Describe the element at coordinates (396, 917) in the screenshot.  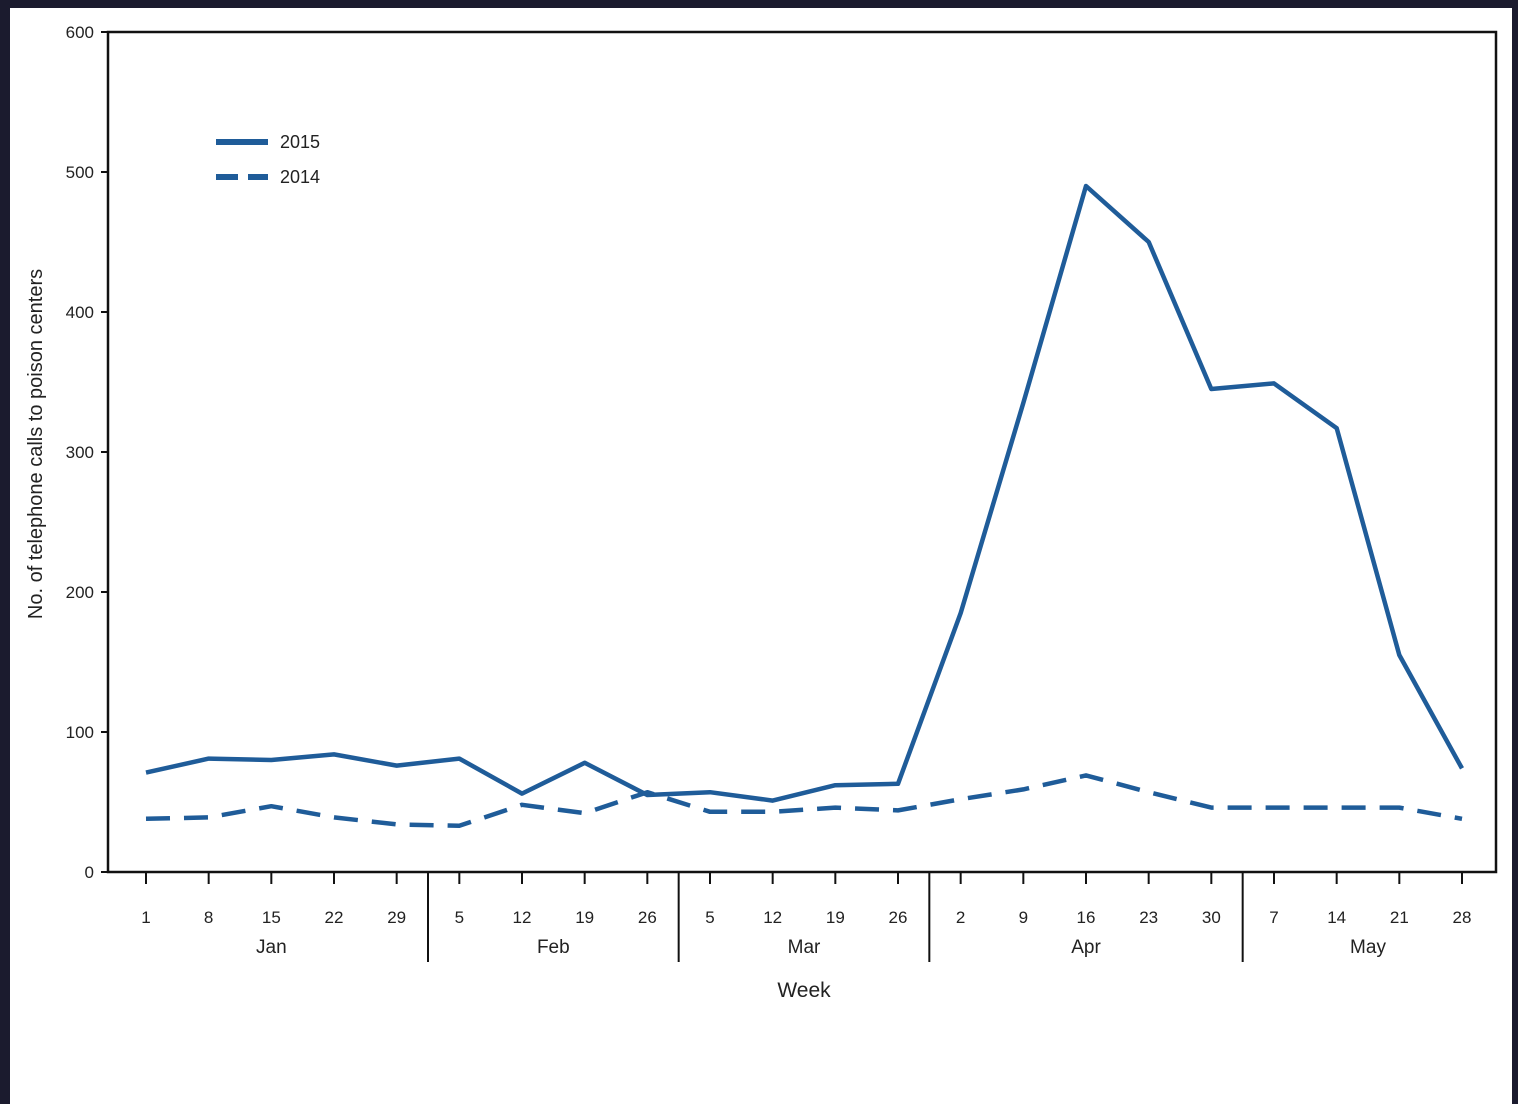
I see `x-tick-label: 29` at that location.